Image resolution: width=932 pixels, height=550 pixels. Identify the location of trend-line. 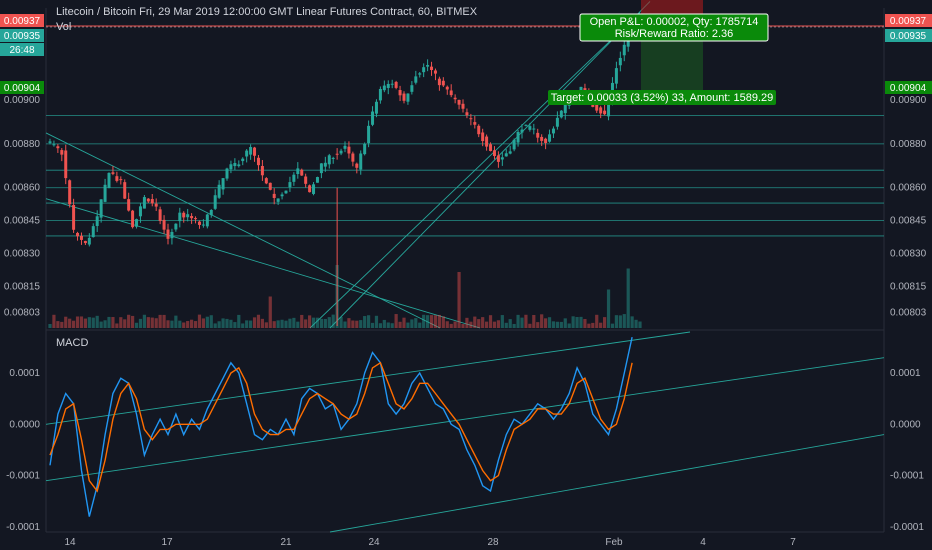
(263, 263).